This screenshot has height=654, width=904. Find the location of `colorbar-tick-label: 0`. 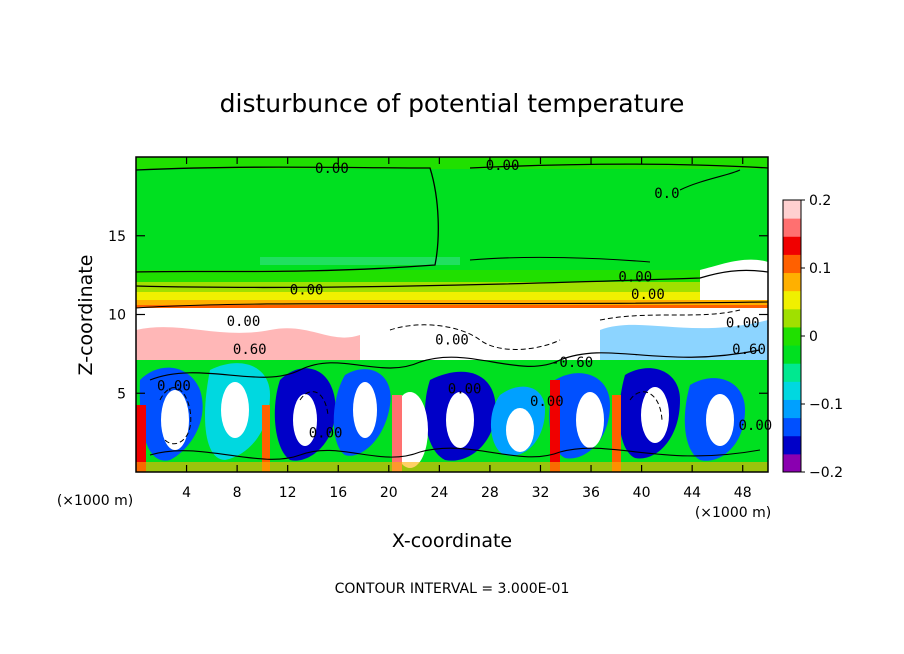

colorbar-tick-label: 0 is located at coordinates (813, 337).